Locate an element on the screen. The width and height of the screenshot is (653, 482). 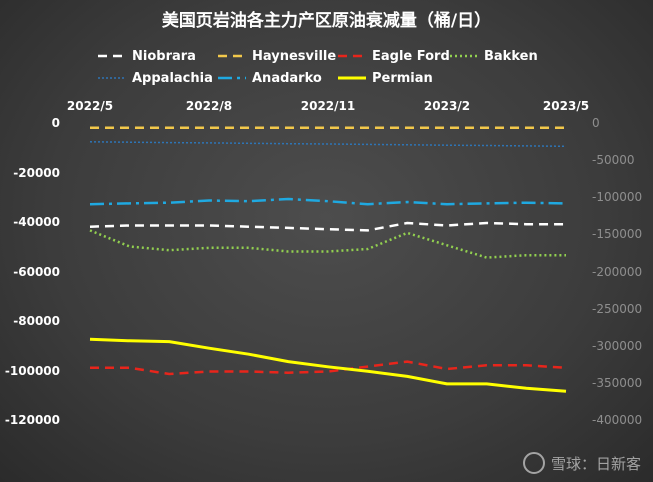
legend-swatch-anadarko is located at coordinates (232, 78).